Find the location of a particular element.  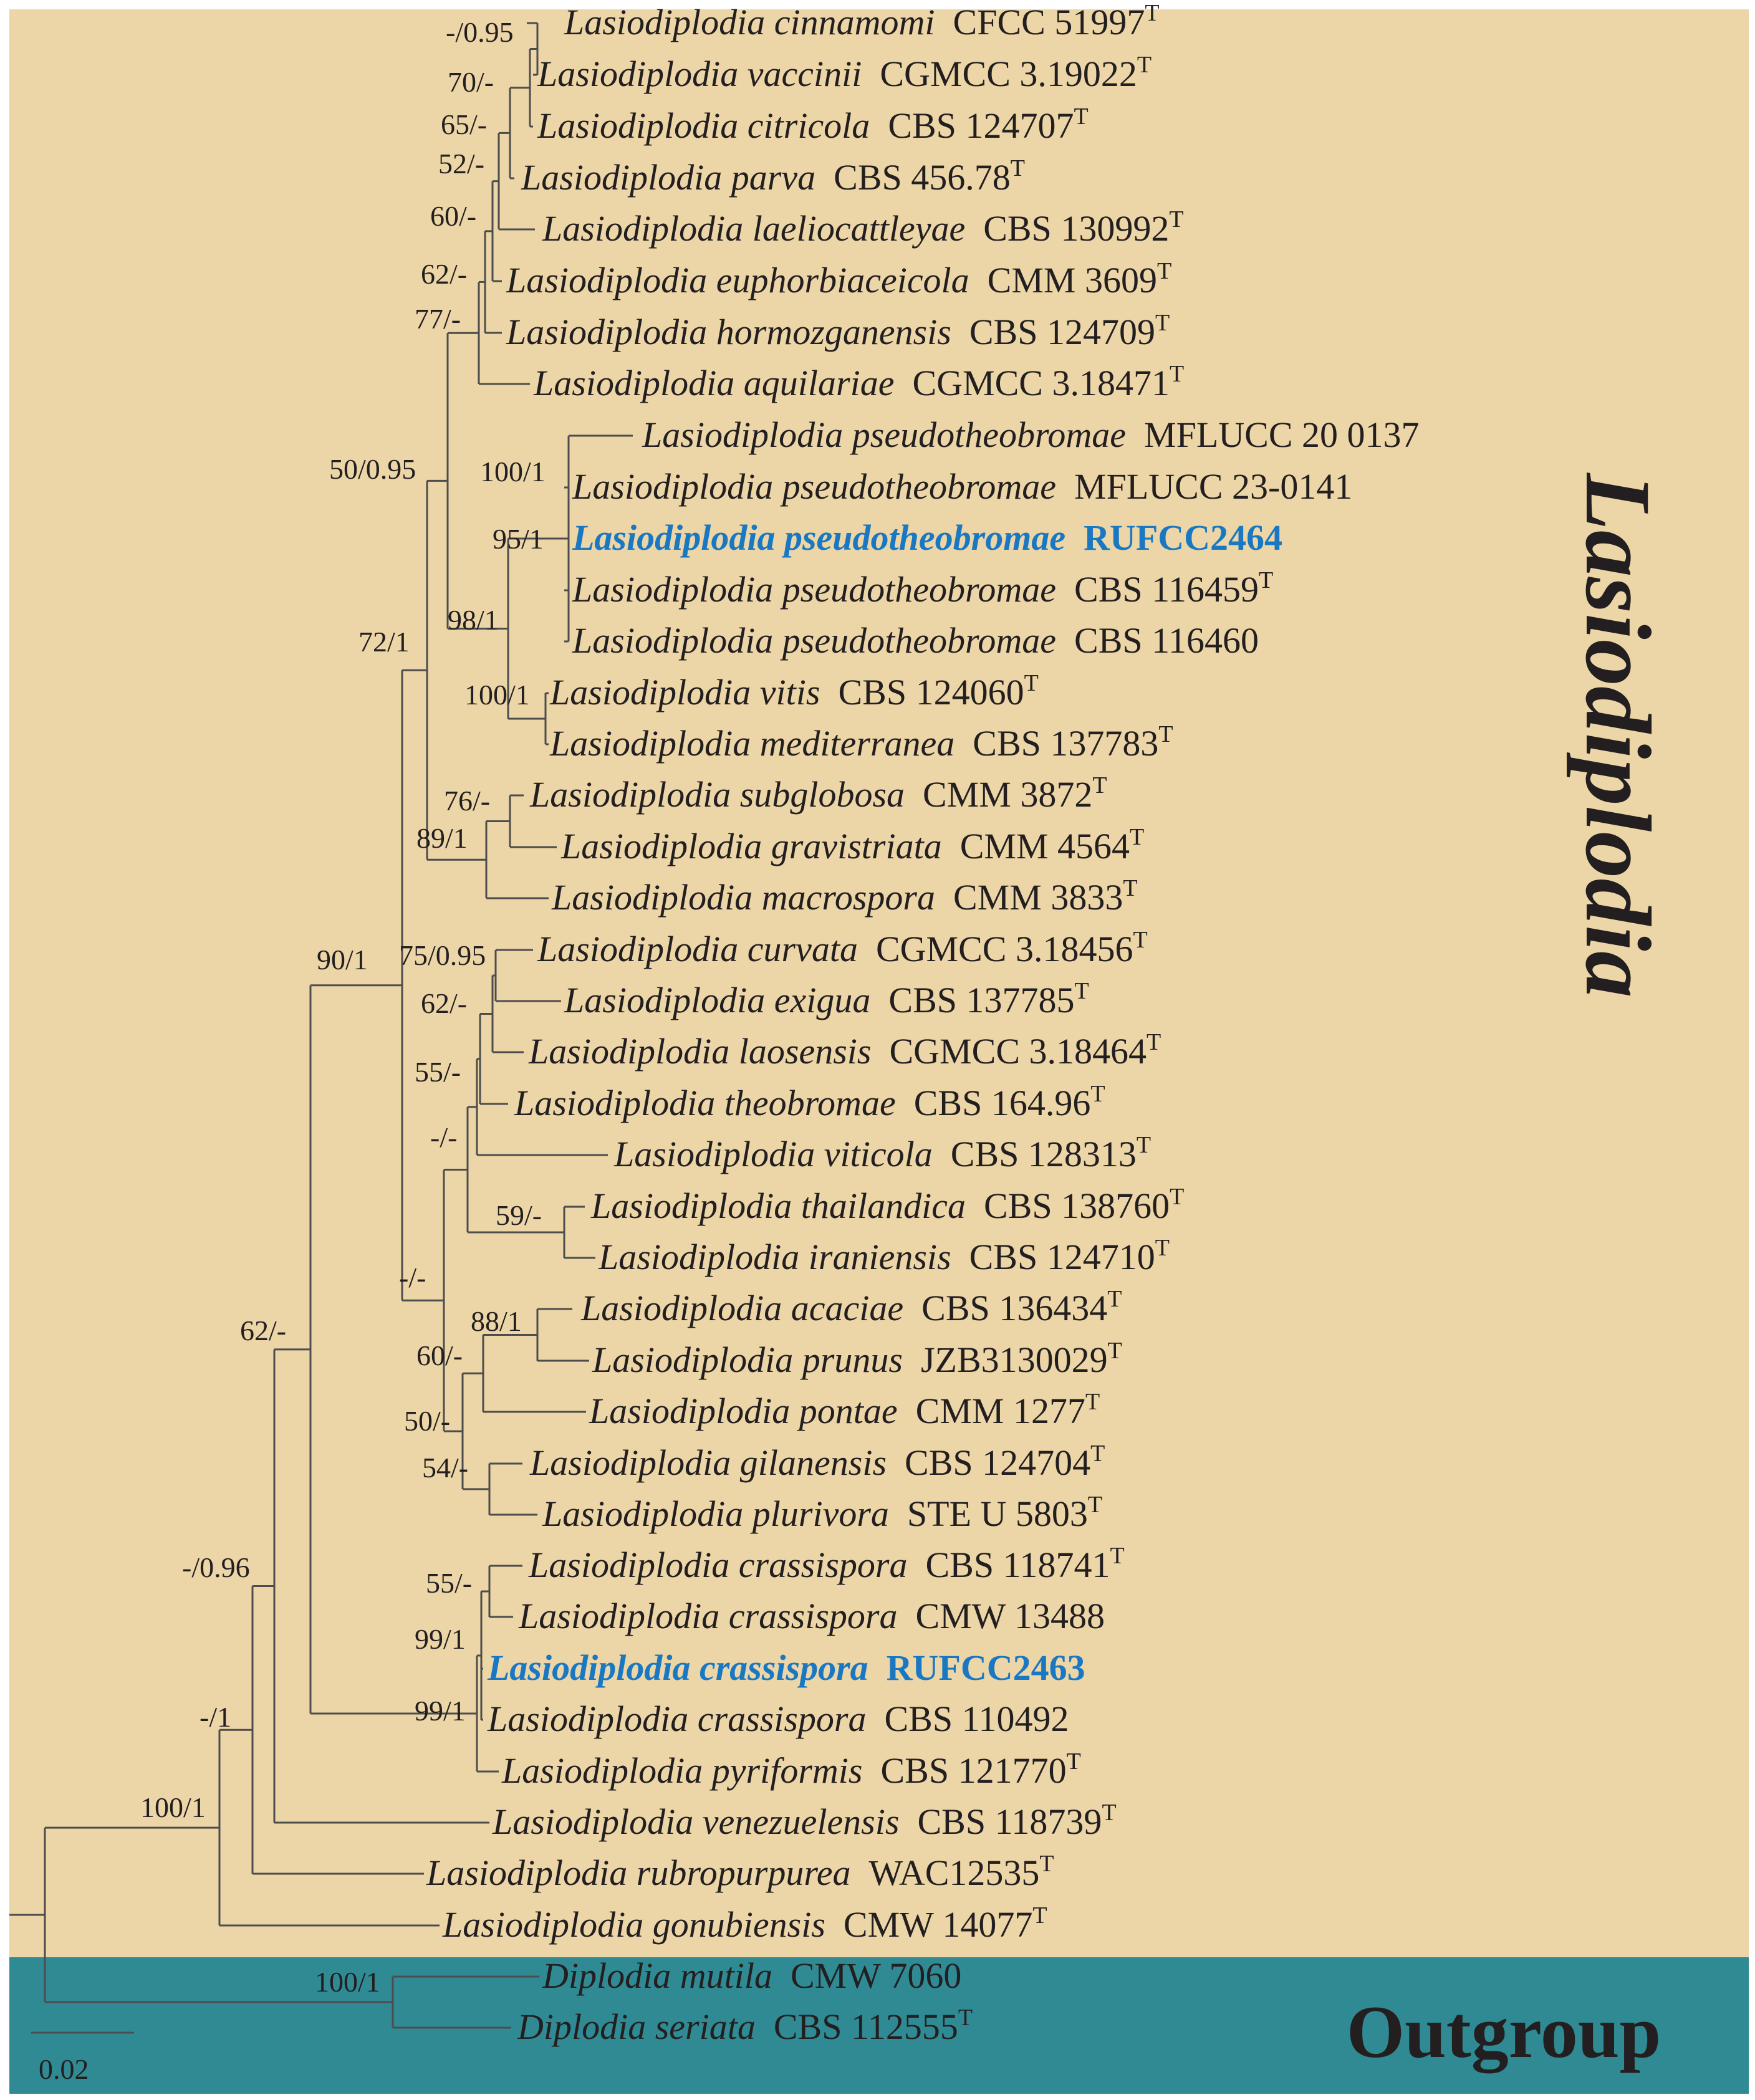

taxon-strain: CBS 137783 is located at coordinates (1056, 744).